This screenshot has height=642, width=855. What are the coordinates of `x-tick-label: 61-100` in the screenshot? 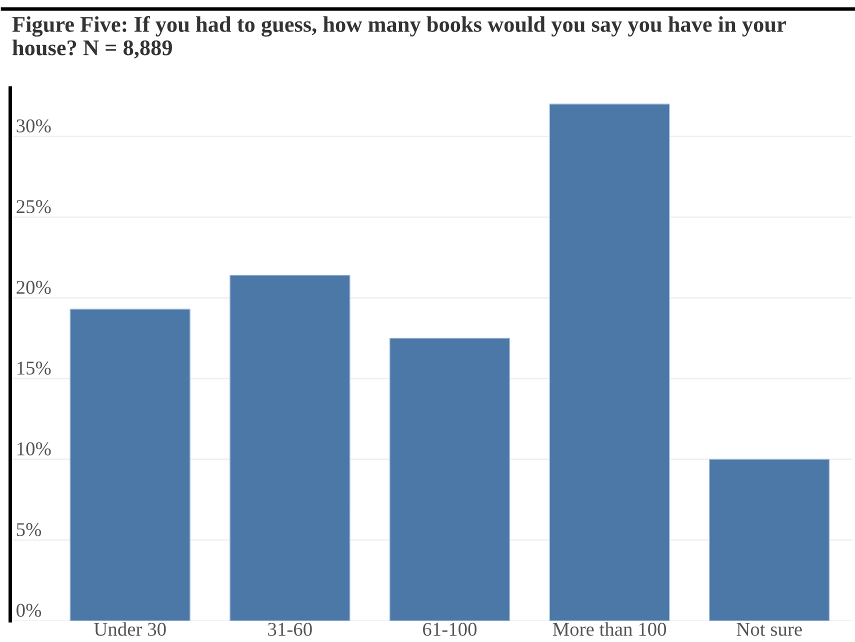 It's located at (450, 629).